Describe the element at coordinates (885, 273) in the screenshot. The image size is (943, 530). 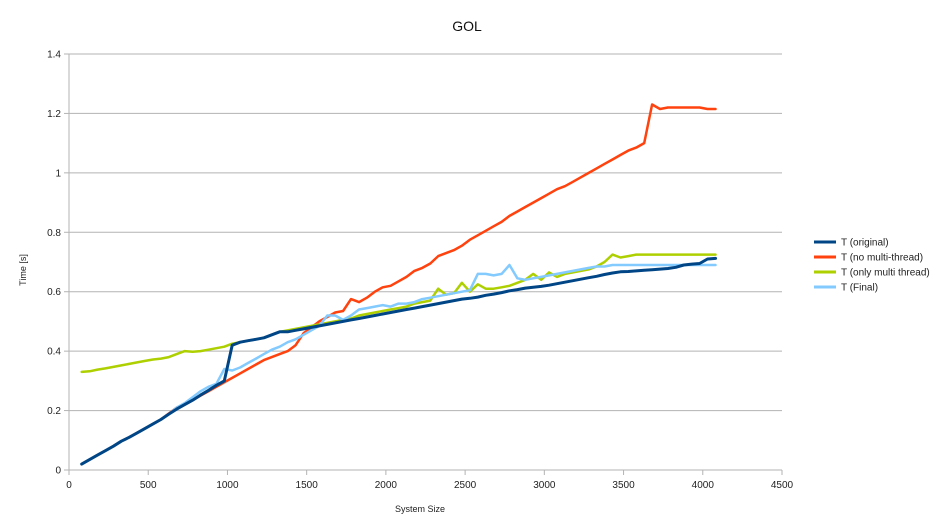
I see `legend-label: T (only multi thread)` at that location.